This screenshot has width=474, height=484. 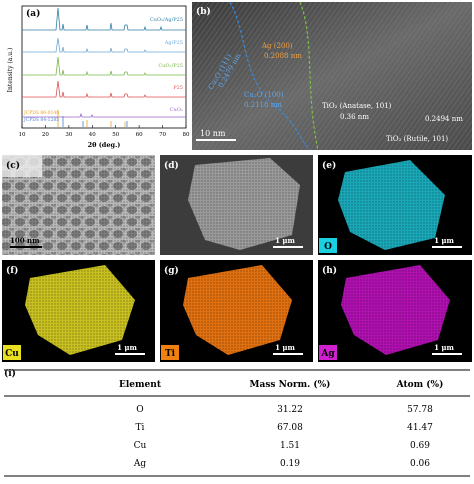 I want to click on reference-label: JCPDS 84-1285, so click(x=41, y=120).